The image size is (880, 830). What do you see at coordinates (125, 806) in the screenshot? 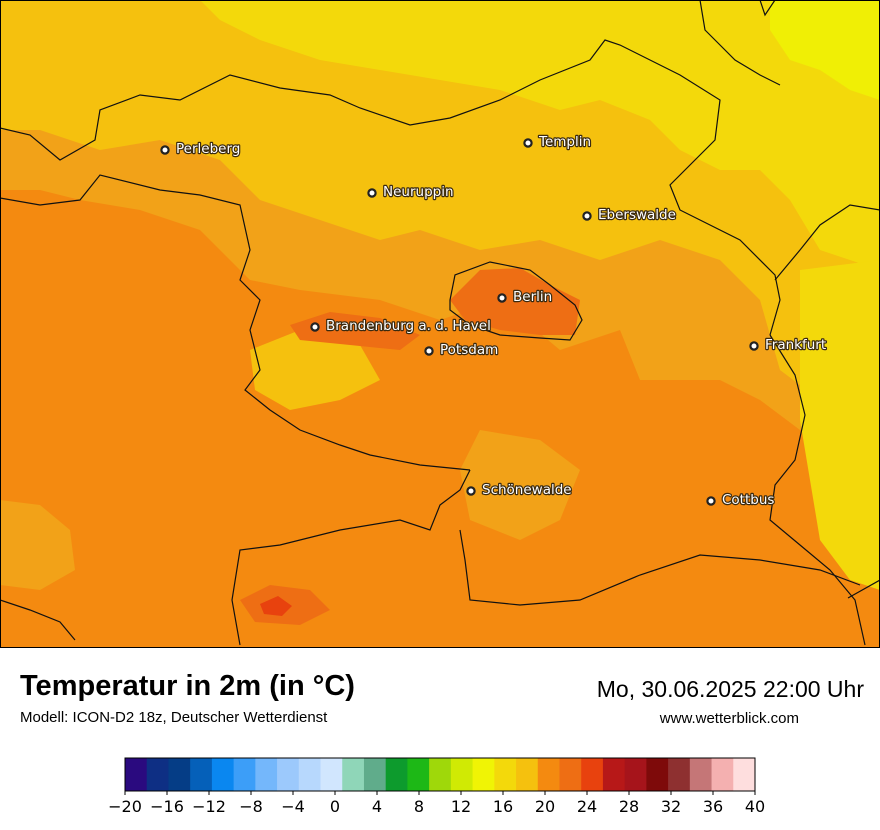
I see `legend-tick-label: −20` at bounding box center [125, 806].